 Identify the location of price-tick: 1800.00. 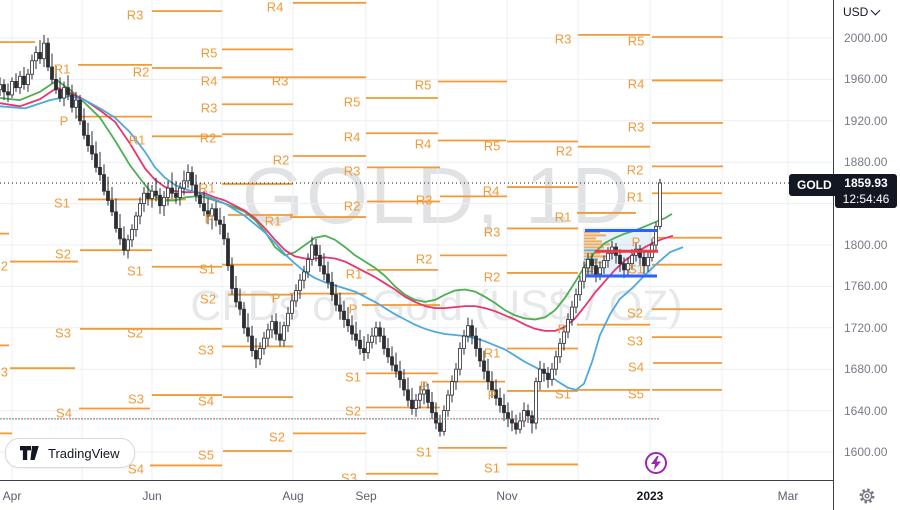
(866, 245).